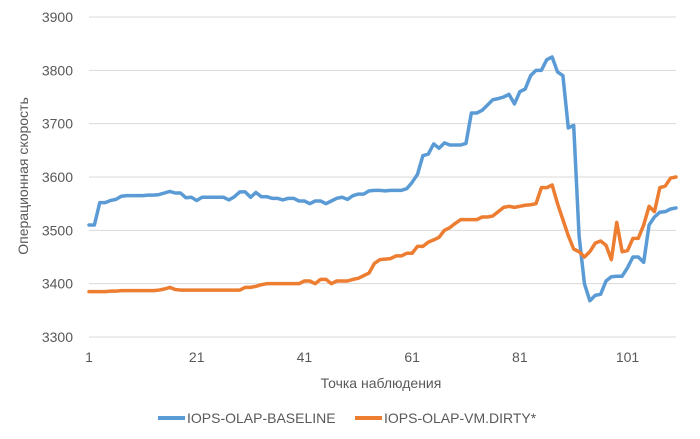 The height and width of the screenshot is (439, 700). I want to click on y-tick-label: 3400, so click(57, 284).